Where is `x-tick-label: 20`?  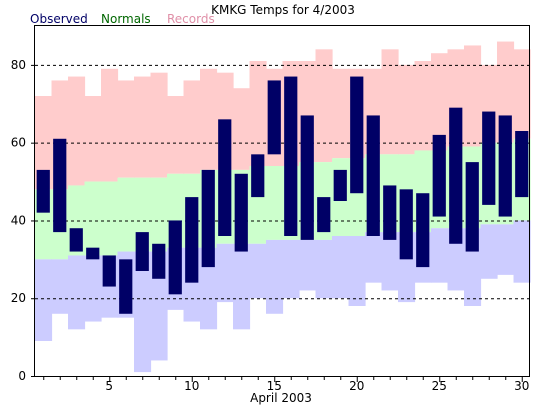 x-tick-label: 20 is located at coordinates (356, 386).